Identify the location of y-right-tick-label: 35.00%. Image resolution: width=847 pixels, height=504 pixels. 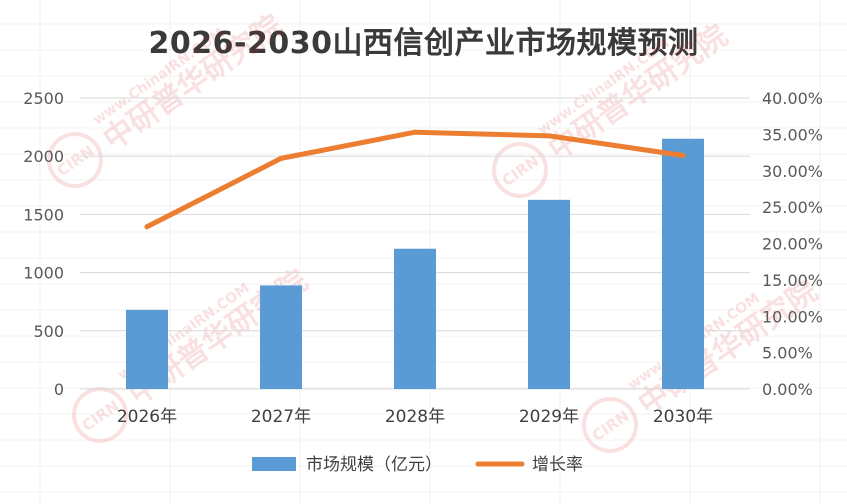
(792, 134).